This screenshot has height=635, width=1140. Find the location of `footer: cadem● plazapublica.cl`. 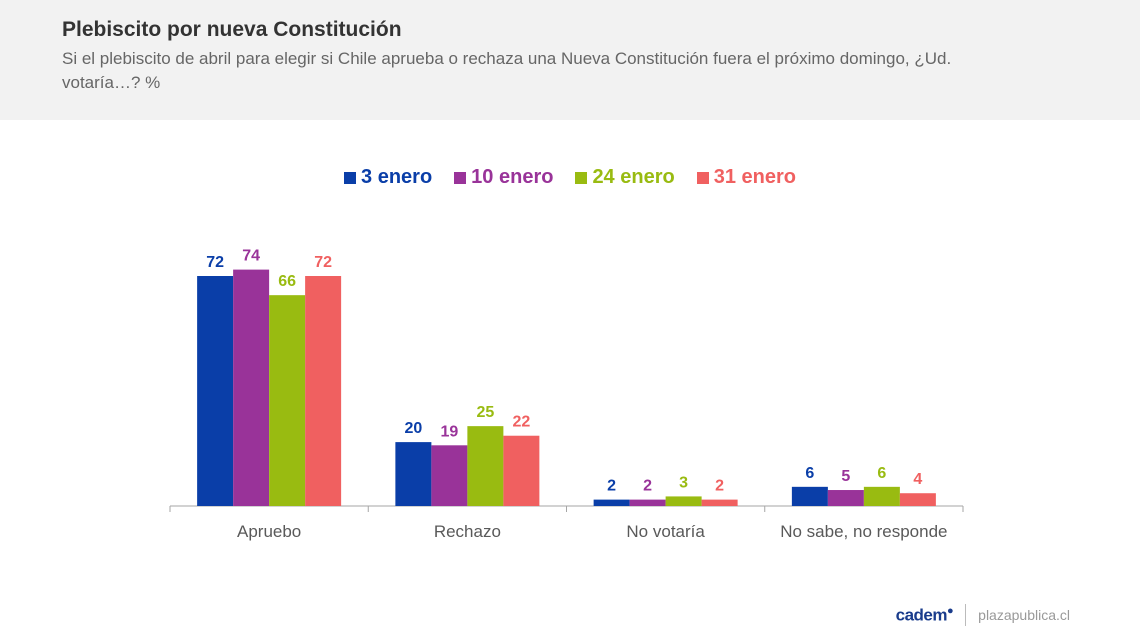

footer: cadem● plazapublica.cl is located at coordinates (983, 615).